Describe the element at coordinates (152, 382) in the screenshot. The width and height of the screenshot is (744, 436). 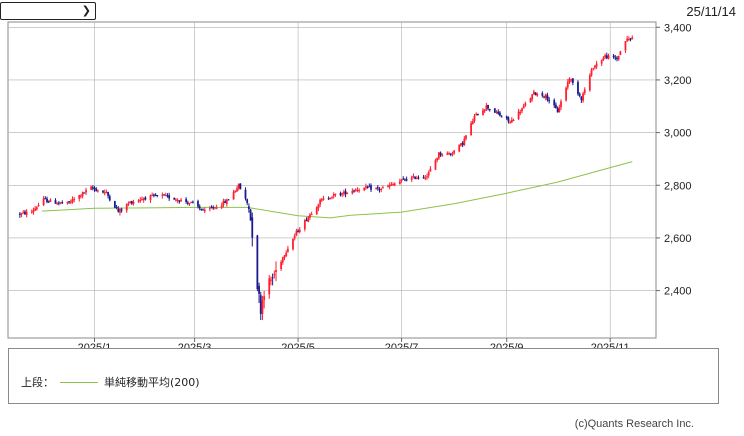
I see `legend-ma-label: 単純移動平均(200)` at that location.